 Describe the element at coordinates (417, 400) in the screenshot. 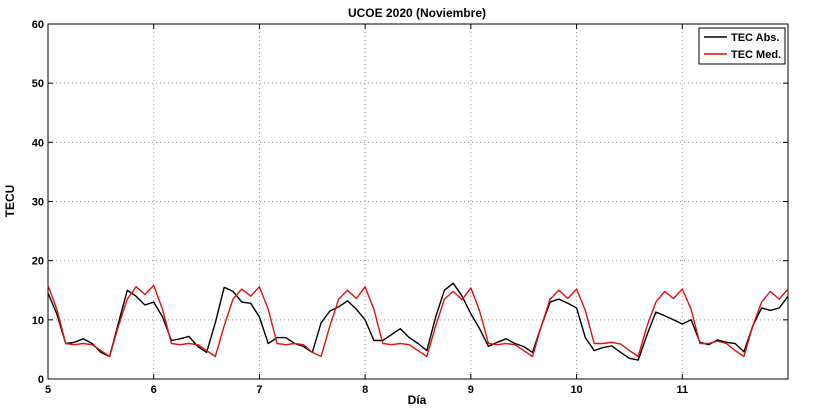

I see `x-axis-label: Día` at that location.